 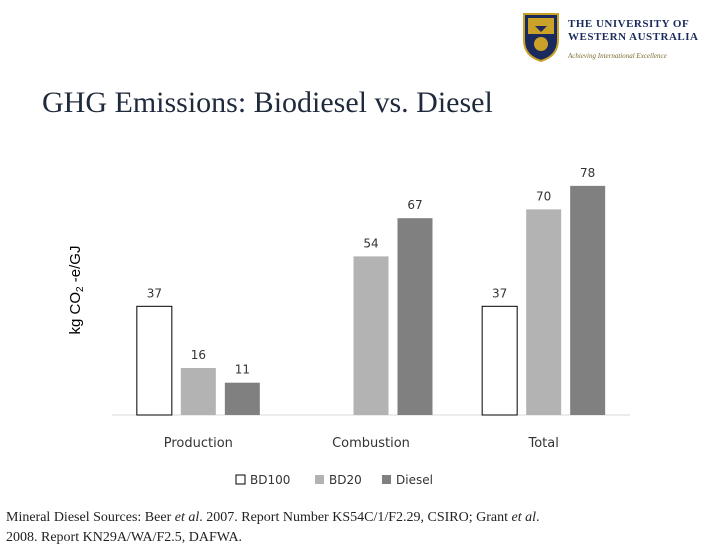 I want to click on x-tick-label-combustion: Combustion, so click(x=371, y=443).